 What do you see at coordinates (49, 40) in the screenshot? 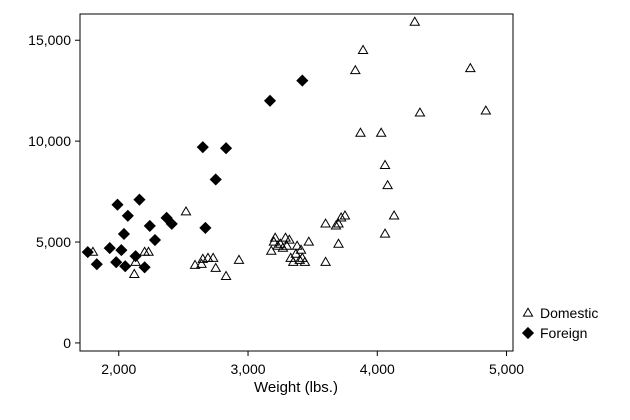
I see `y-tick-label: 15,000` at bounding box center [49, 40].